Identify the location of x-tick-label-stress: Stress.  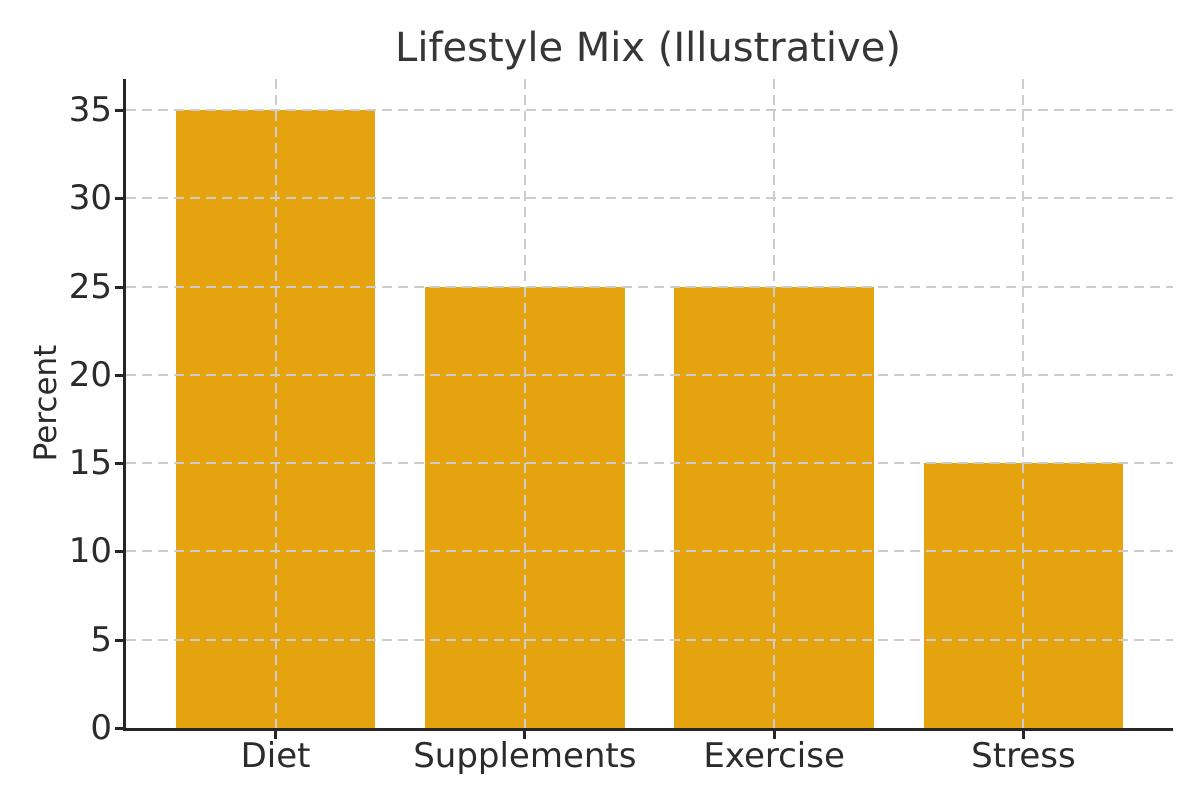
(1023, 756).